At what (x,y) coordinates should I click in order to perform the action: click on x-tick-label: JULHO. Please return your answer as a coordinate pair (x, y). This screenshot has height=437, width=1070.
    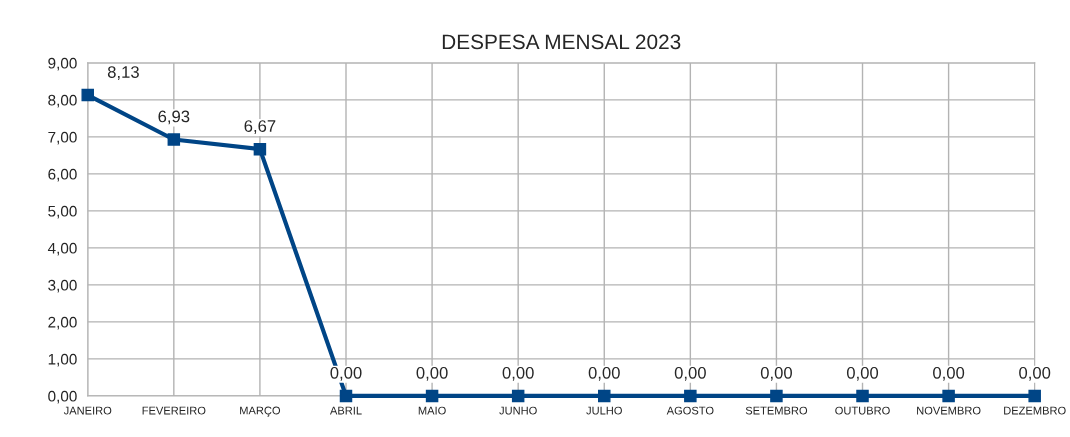
    Looking at the image, I should click on (604, 410).